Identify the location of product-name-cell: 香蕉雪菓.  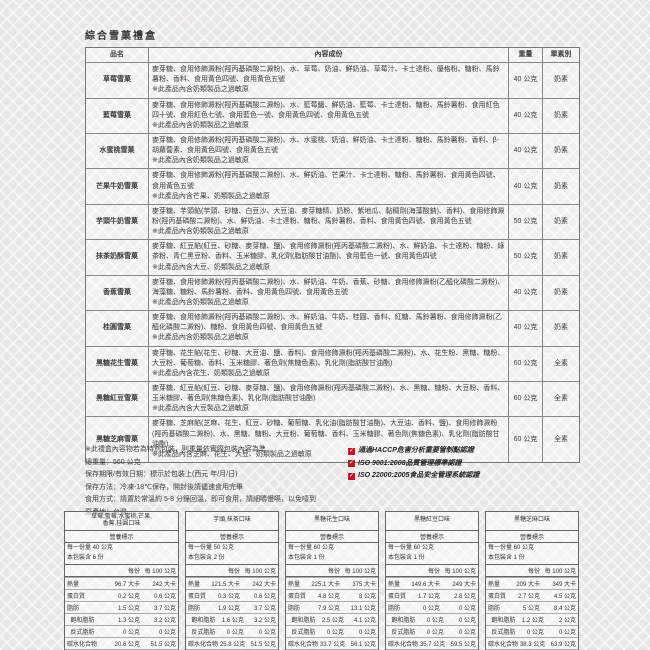
(117, 292).